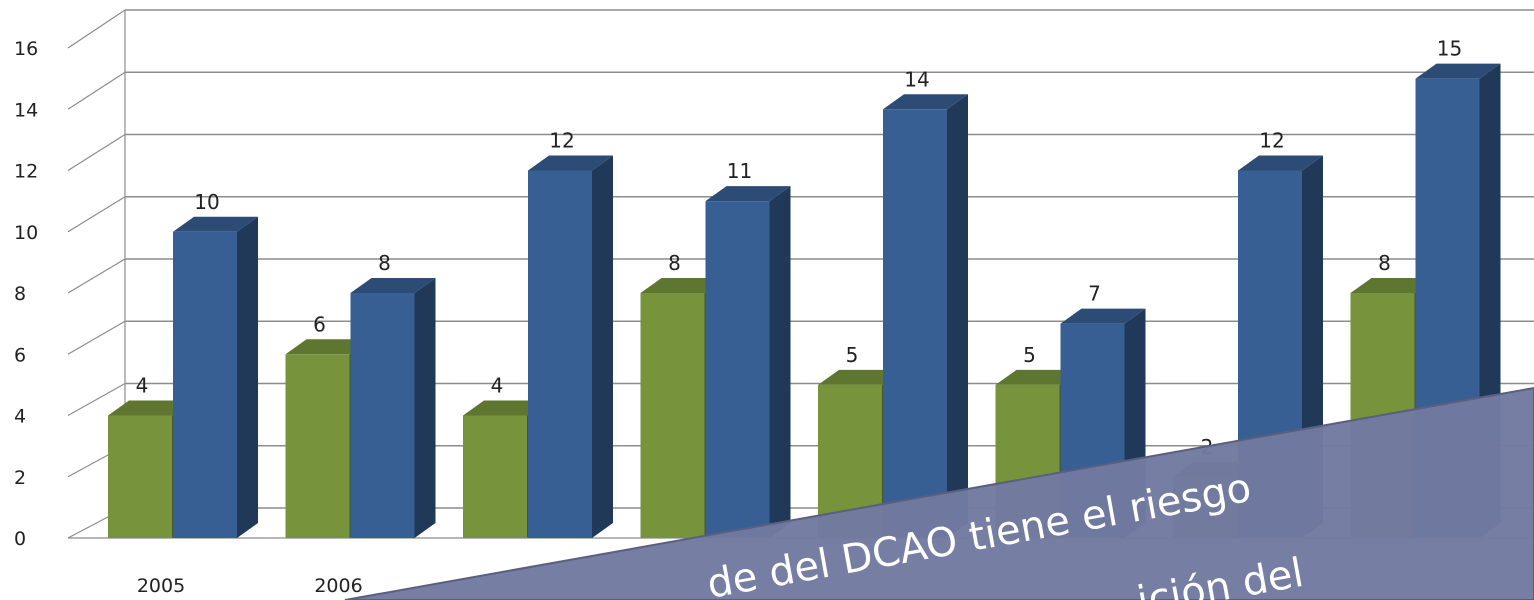 The width and height of the screenshot is (1534, 600). What do you see at coordinates (20, 355) in the screenshot?
I see `y-tick-label: 6` at bounding box center [20, 355].